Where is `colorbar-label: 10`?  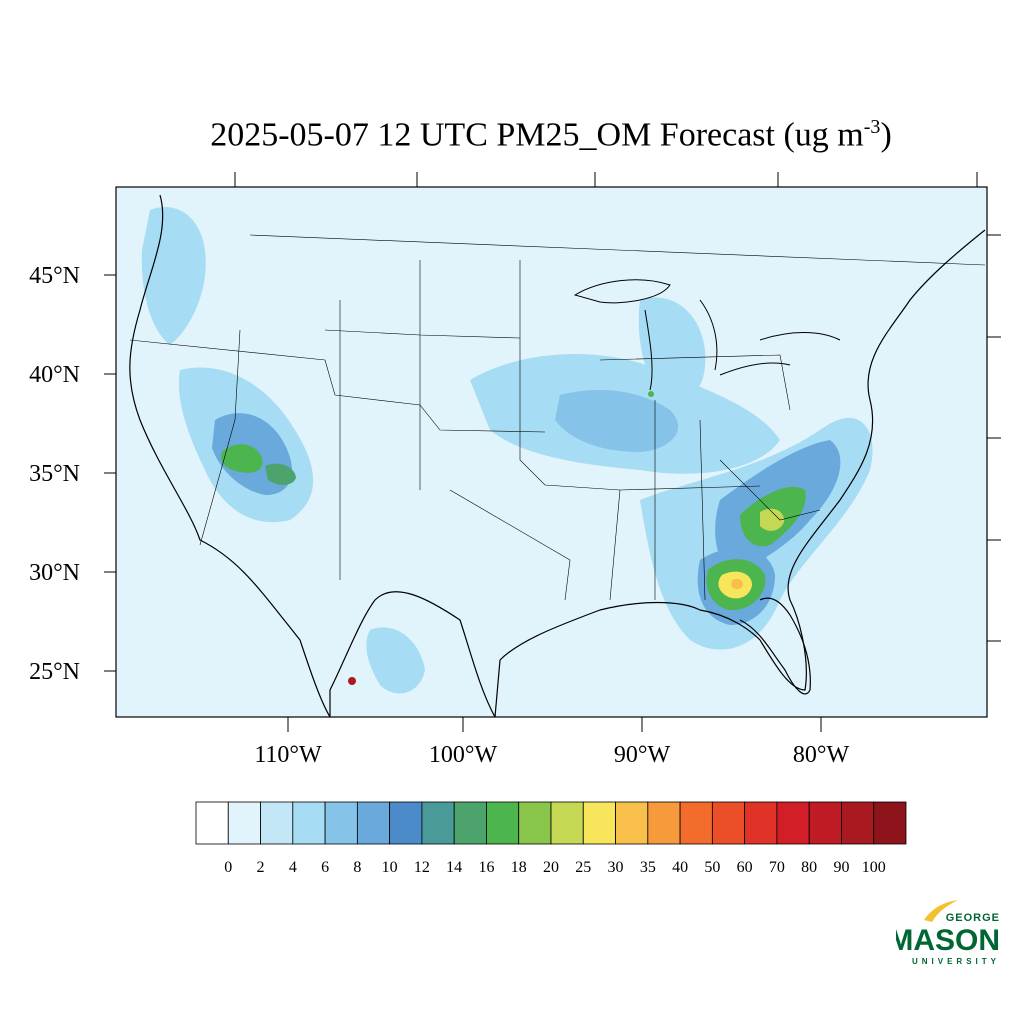
colorbar-label: 10 is located at coordinates (390, 867).